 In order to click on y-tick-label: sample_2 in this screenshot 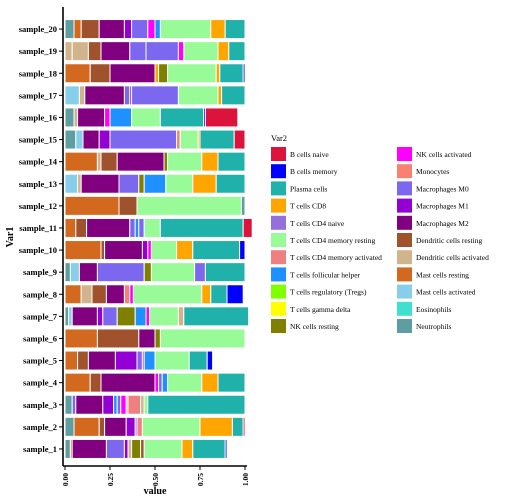, I will do `click(40, 427)`.